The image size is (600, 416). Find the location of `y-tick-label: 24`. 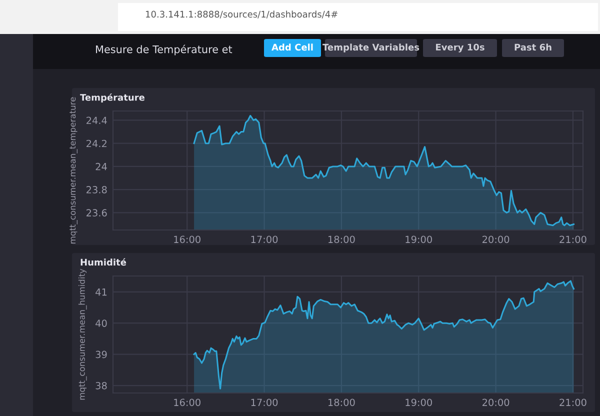

y-tick-label: 24 is located at coordinates (101, 166).